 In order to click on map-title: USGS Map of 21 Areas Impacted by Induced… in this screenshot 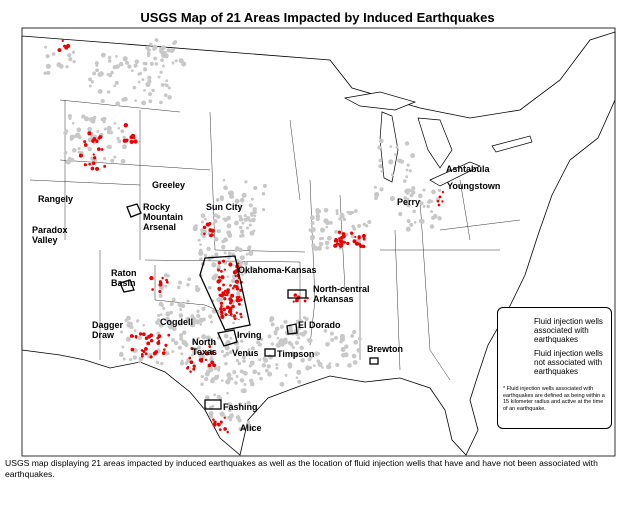, I will do `click(317, 17)`.